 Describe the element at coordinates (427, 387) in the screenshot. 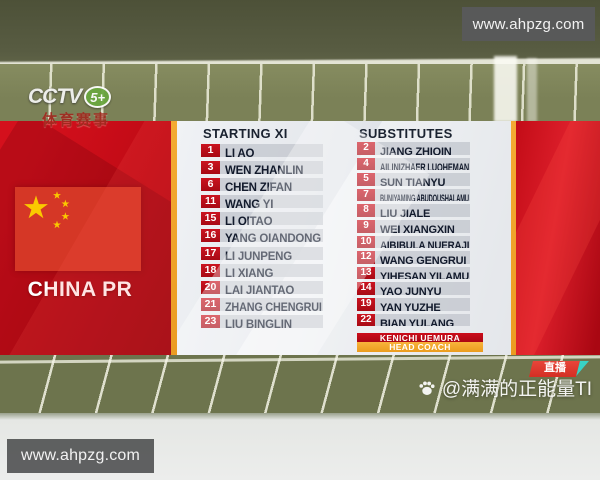

I see `baidu-paw-icon` at that location.